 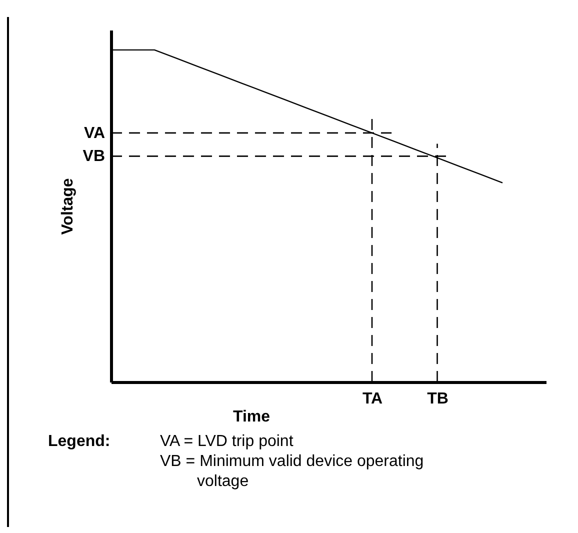 I want to click on y-axis-title: Voltage, so click(x=68, y=206).